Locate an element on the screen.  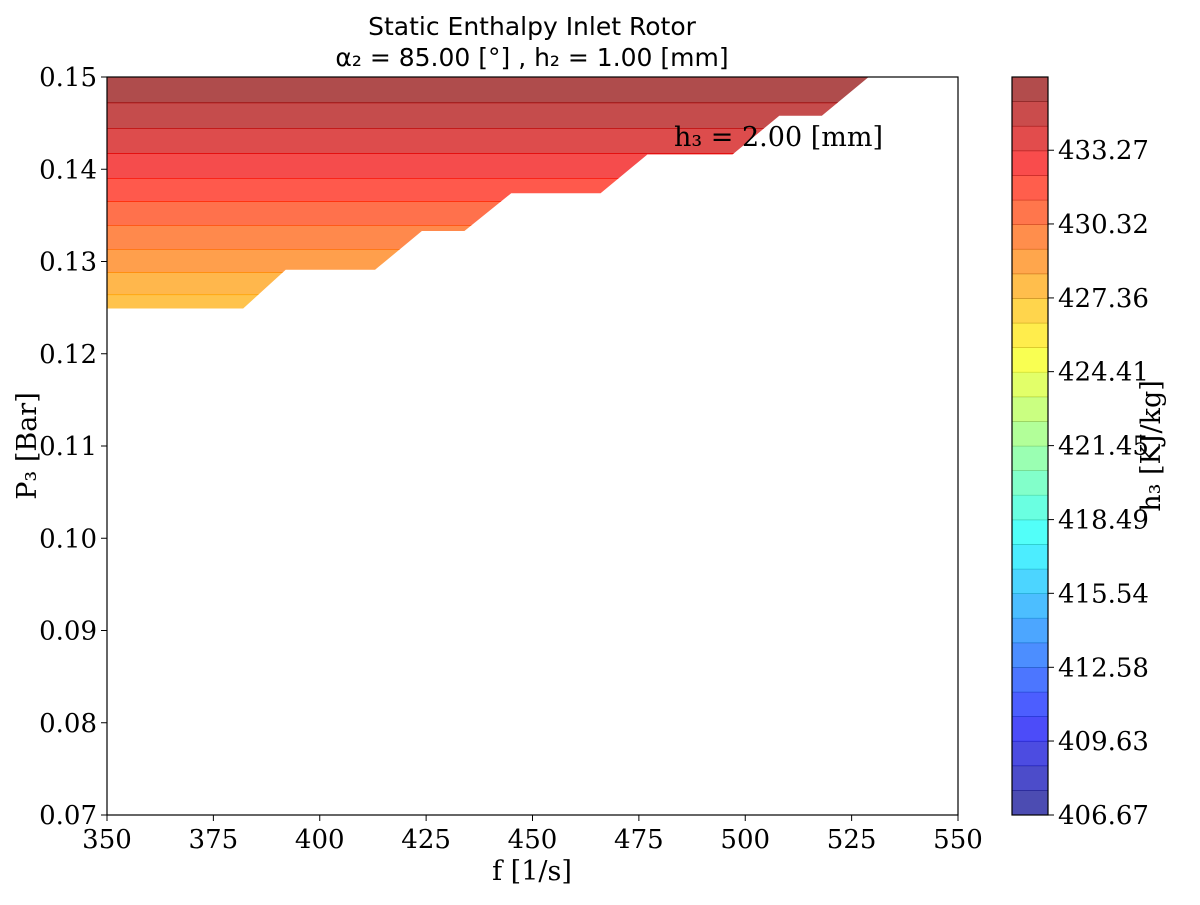
chart-subtitle: α₂ = 85.00 [°] , h₂ = 1.00 [mm] is located at coordinates (531, 57).